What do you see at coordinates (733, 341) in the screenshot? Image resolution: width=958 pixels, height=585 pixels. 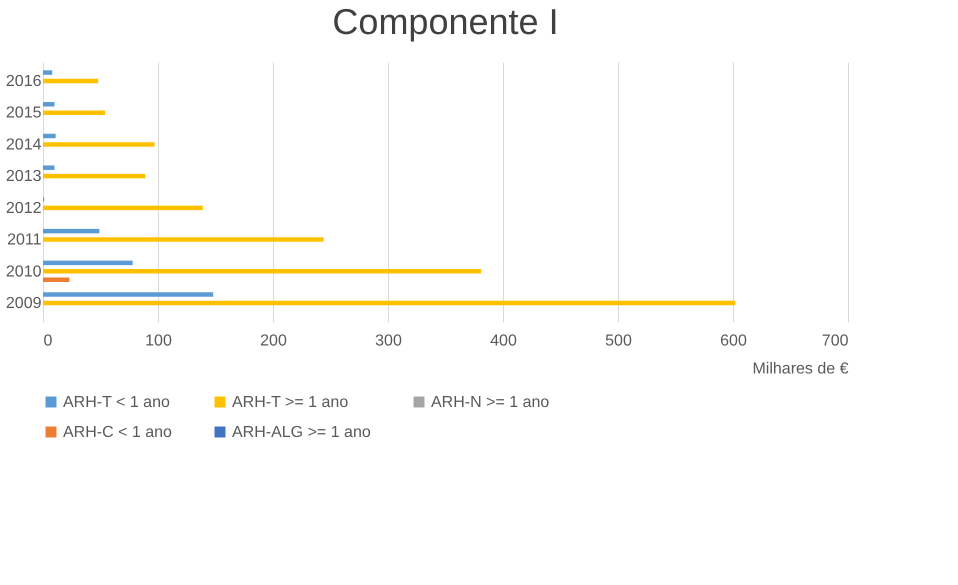 I see `x-tick-label: 600` at bounding box center [733, 341].